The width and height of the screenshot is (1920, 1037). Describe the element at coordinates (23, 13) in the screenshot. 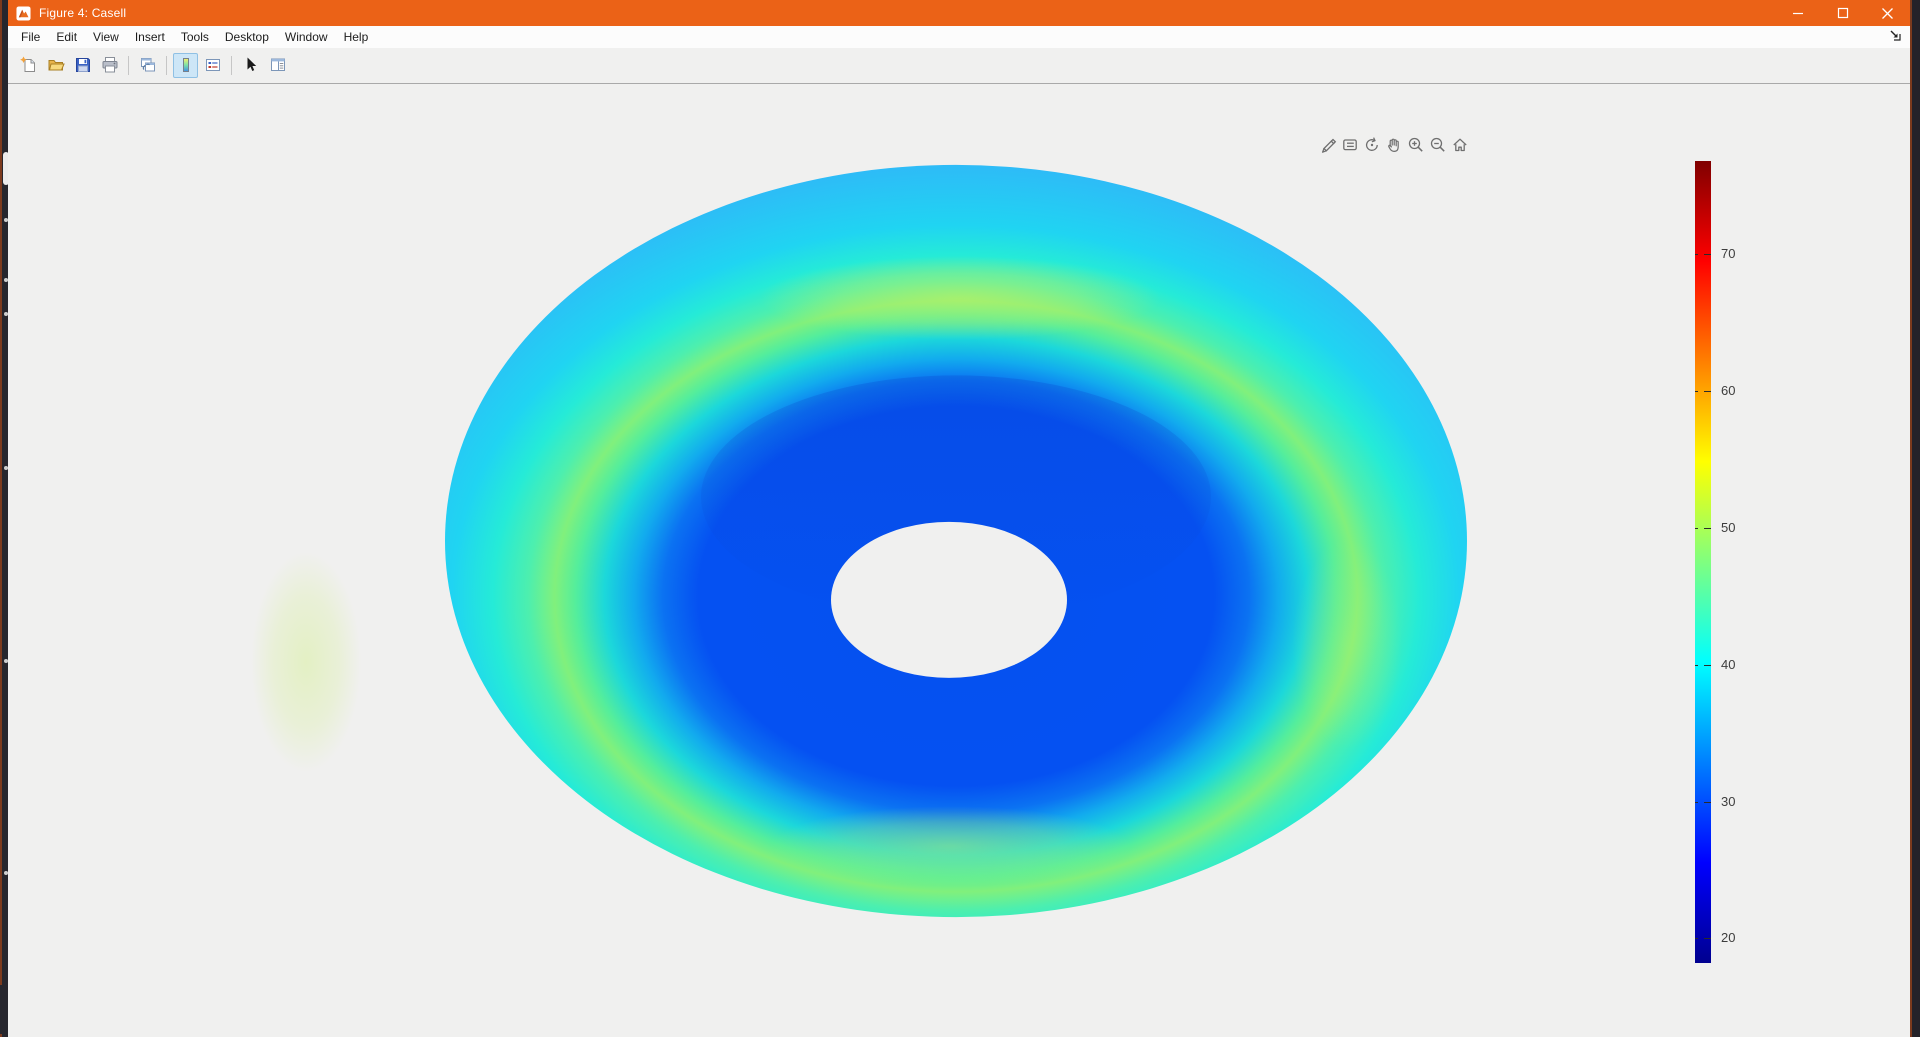

I see `matlab-icon` at that location.